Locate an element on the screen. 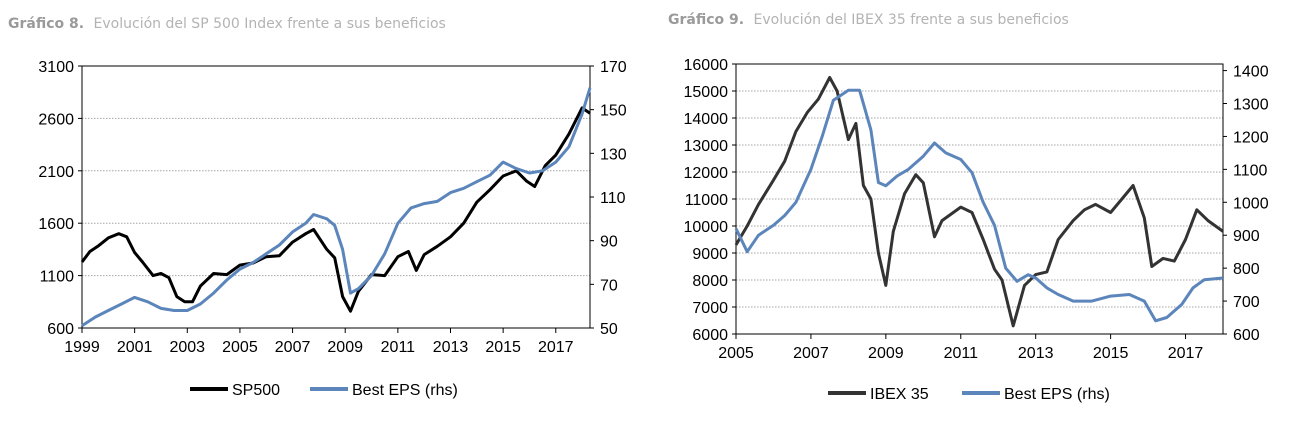  chart-2-x-tick: 2013 is located at coordinates (1036, 353).